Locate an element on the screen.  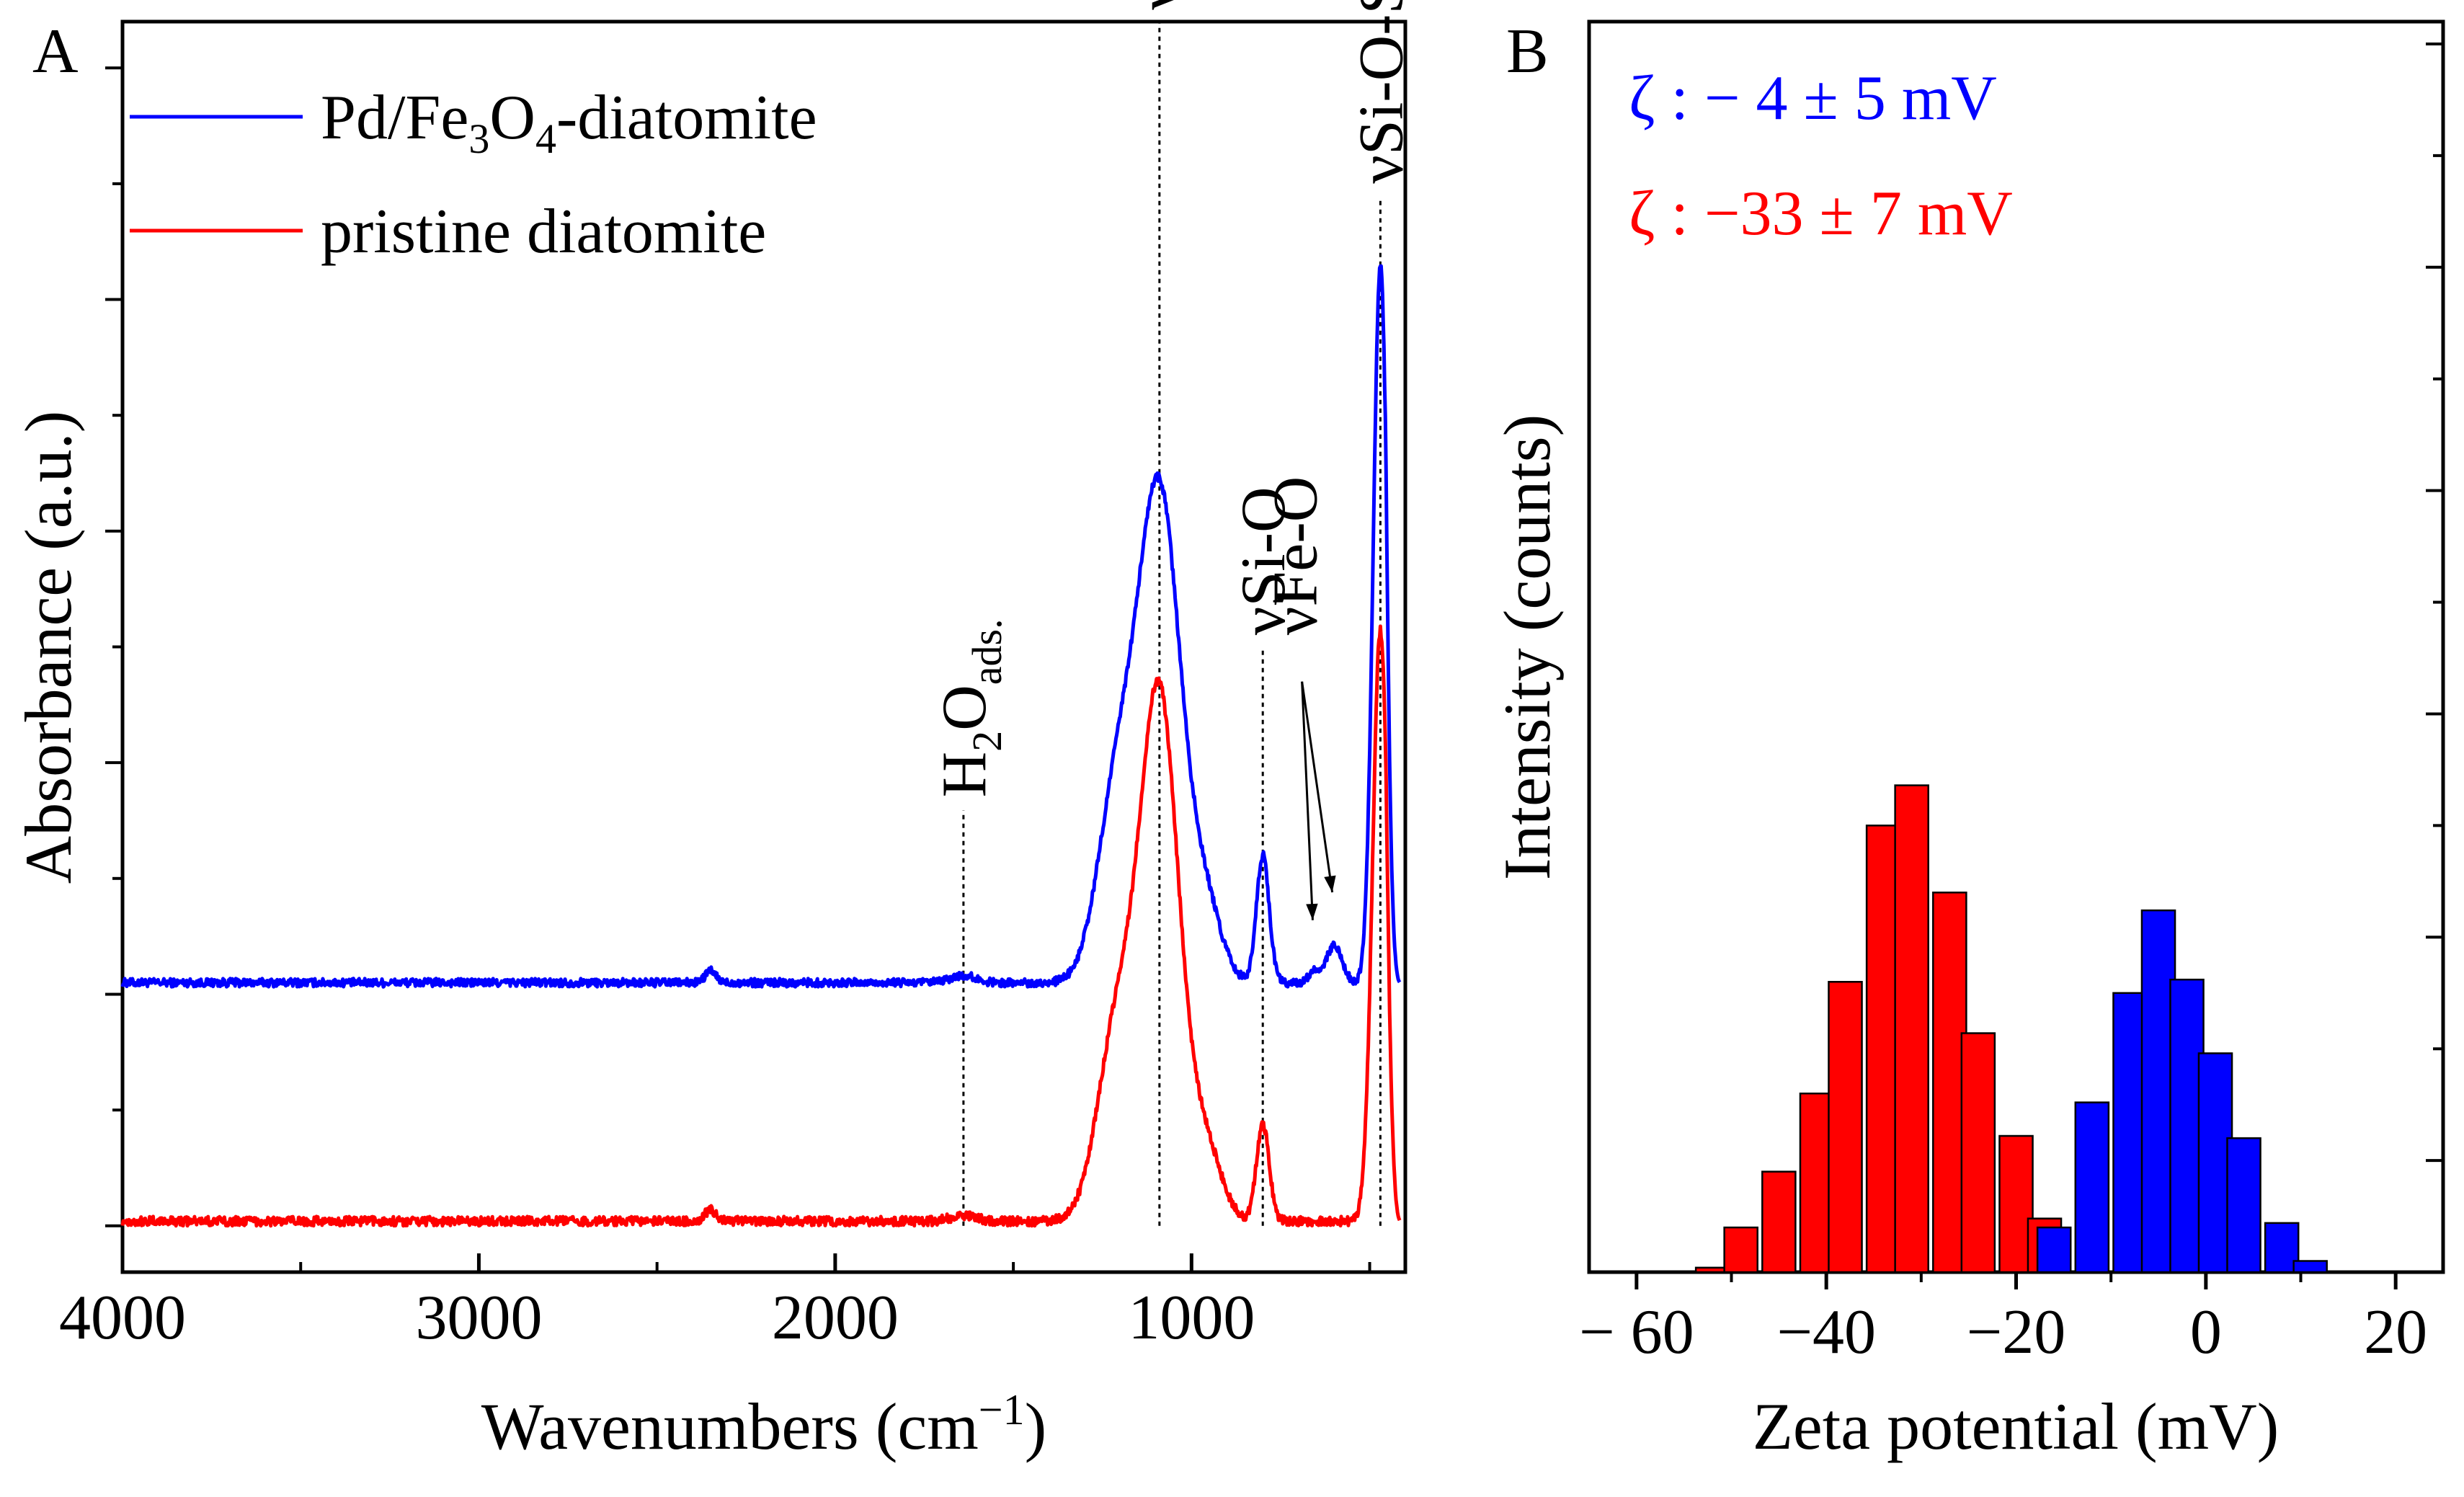
legend-label-blue: Pd/Fe3O4-diatomite is located at coordinates (569, 123).